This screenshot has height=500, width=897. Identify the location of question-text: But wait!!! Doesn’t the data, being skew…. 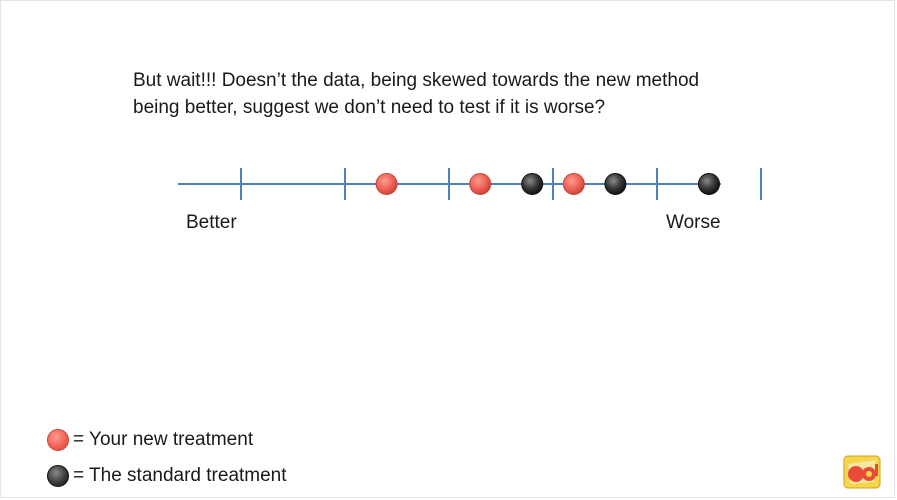
(483, 94).